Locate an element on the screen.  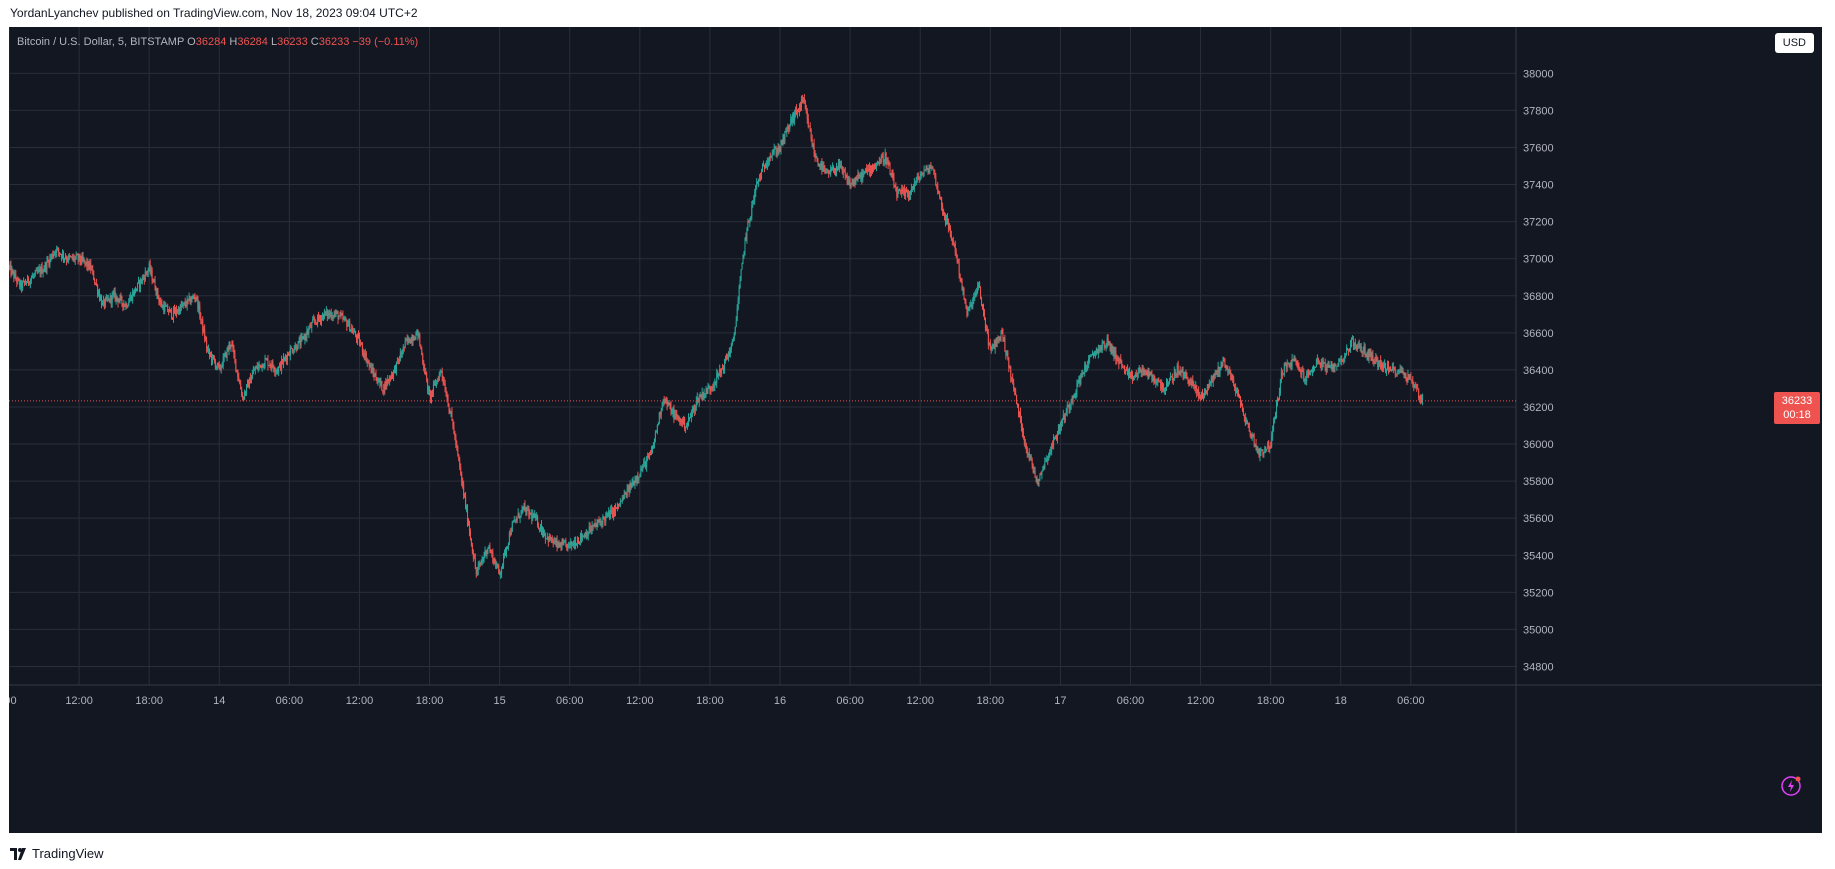
x-tick-label: 06:00 is located at coordinates (1131, 701).